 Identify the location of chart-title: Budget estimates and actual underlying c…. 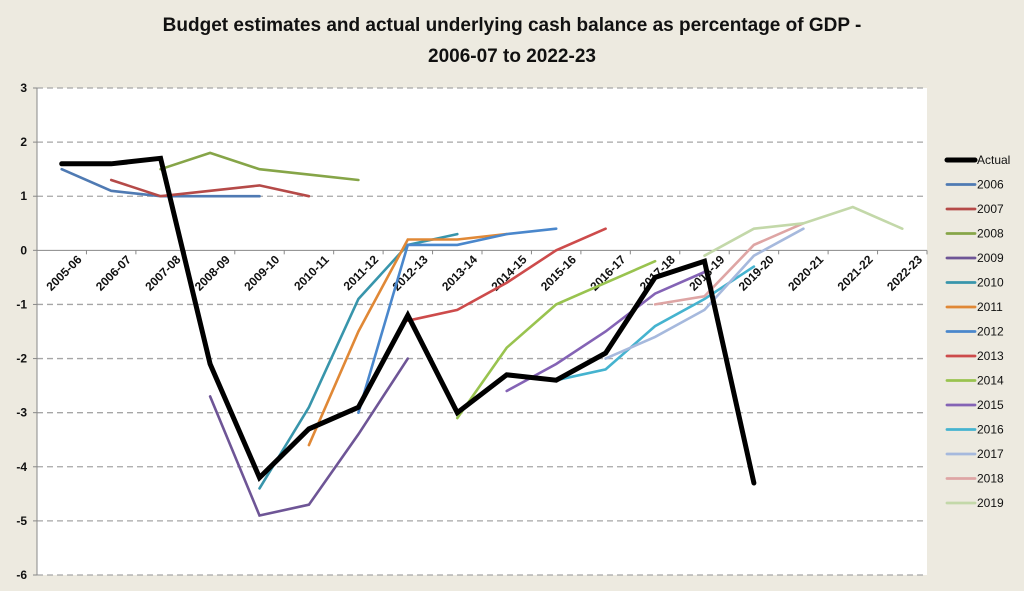
(512, 41).